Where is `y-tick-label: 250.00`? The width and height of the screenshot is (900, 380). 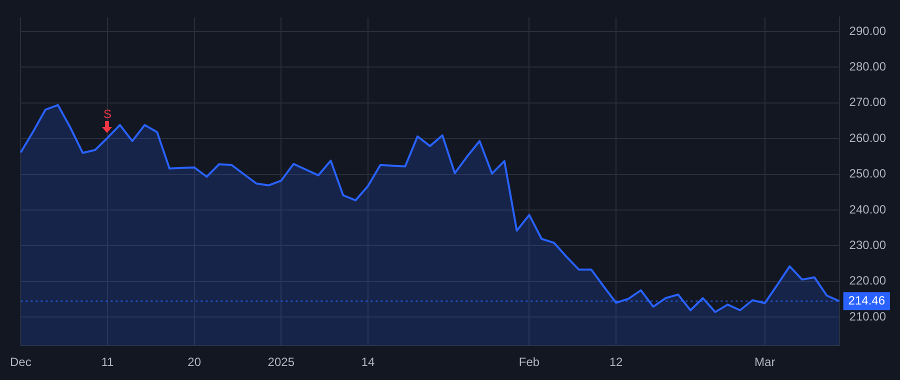 y-tick-label: 250.00 is located at coordinates (867, 173).